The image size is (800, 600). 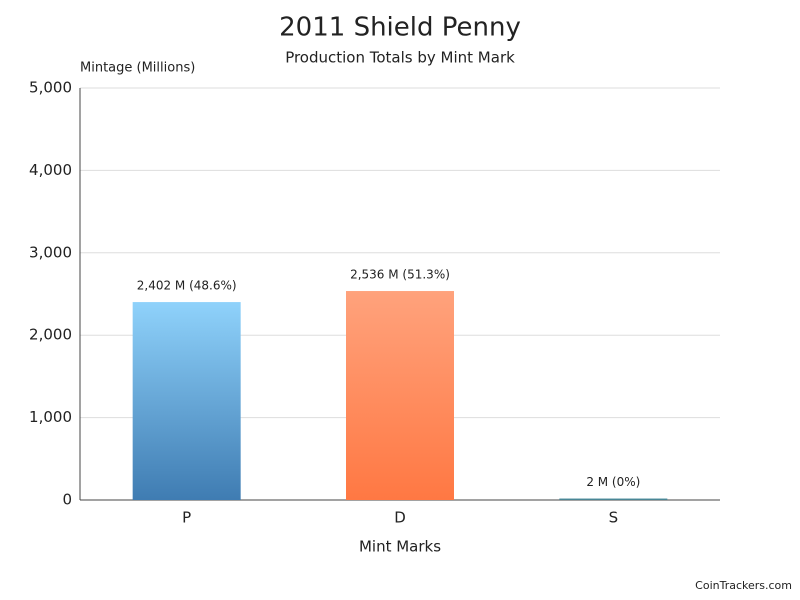 I want to click on chart-title: 2011 Shield Penny, so click(x=400, y=28).